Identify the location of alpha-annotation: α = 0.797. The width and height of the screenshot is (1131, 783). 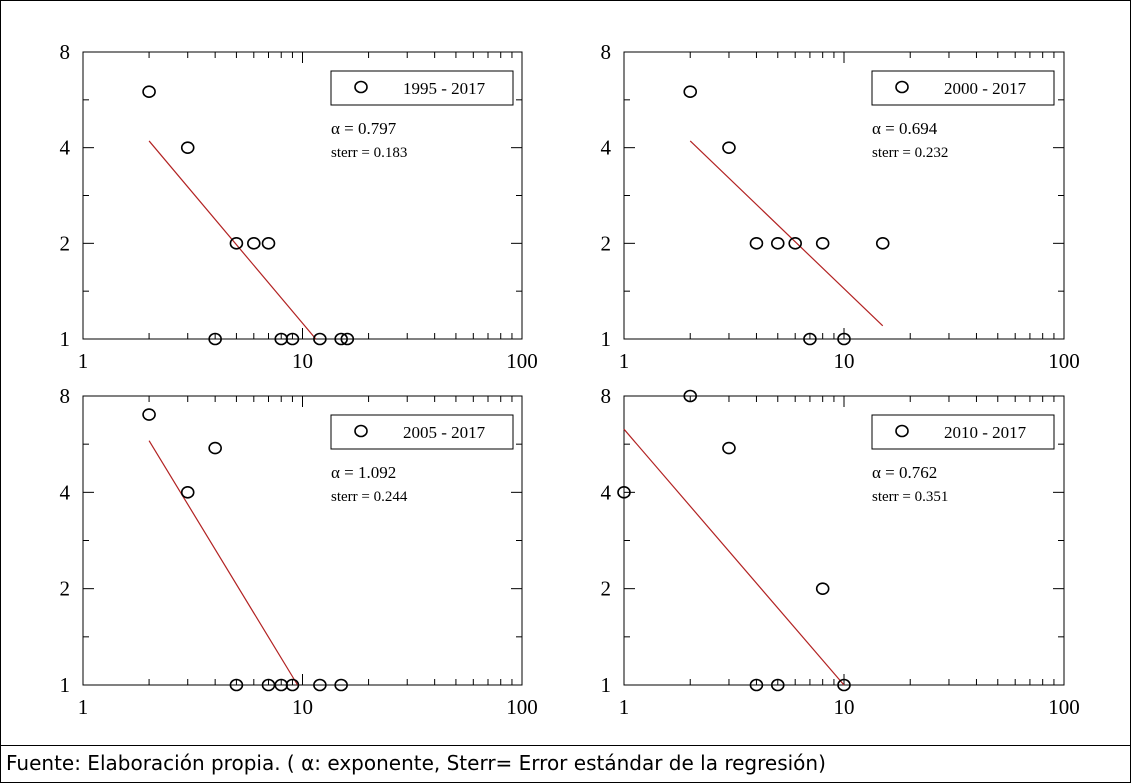
(364, 128).